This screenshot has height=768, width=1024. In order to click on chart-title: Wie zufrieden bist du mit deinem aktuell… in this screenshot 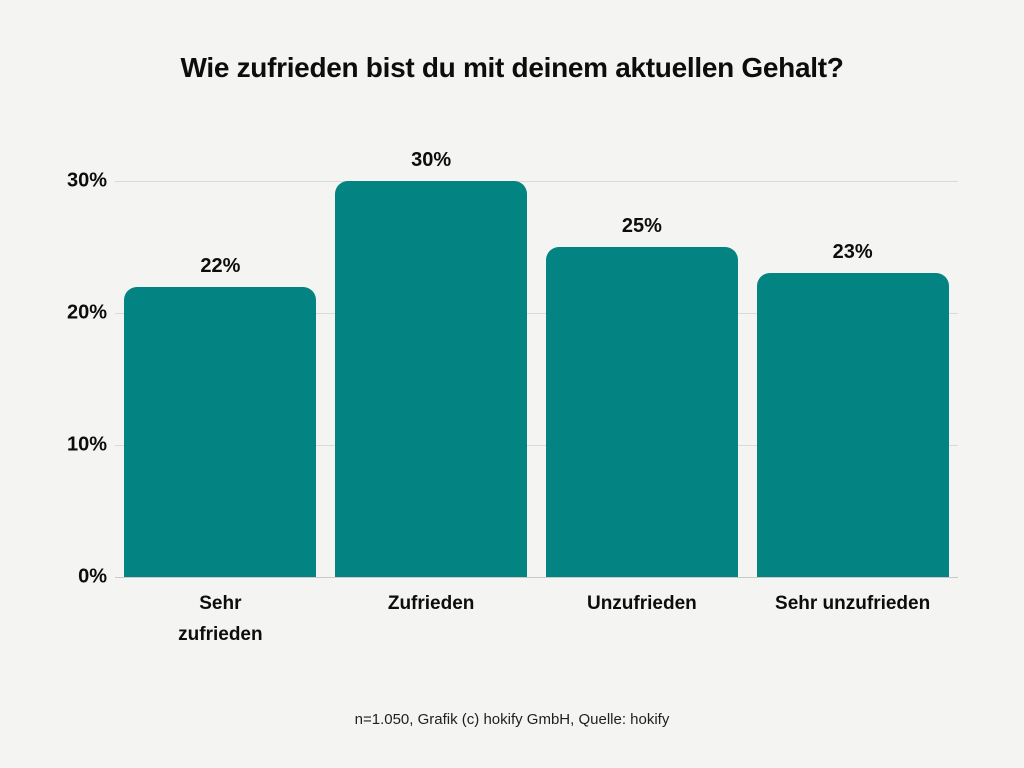, I will do `click(512, 67)`.